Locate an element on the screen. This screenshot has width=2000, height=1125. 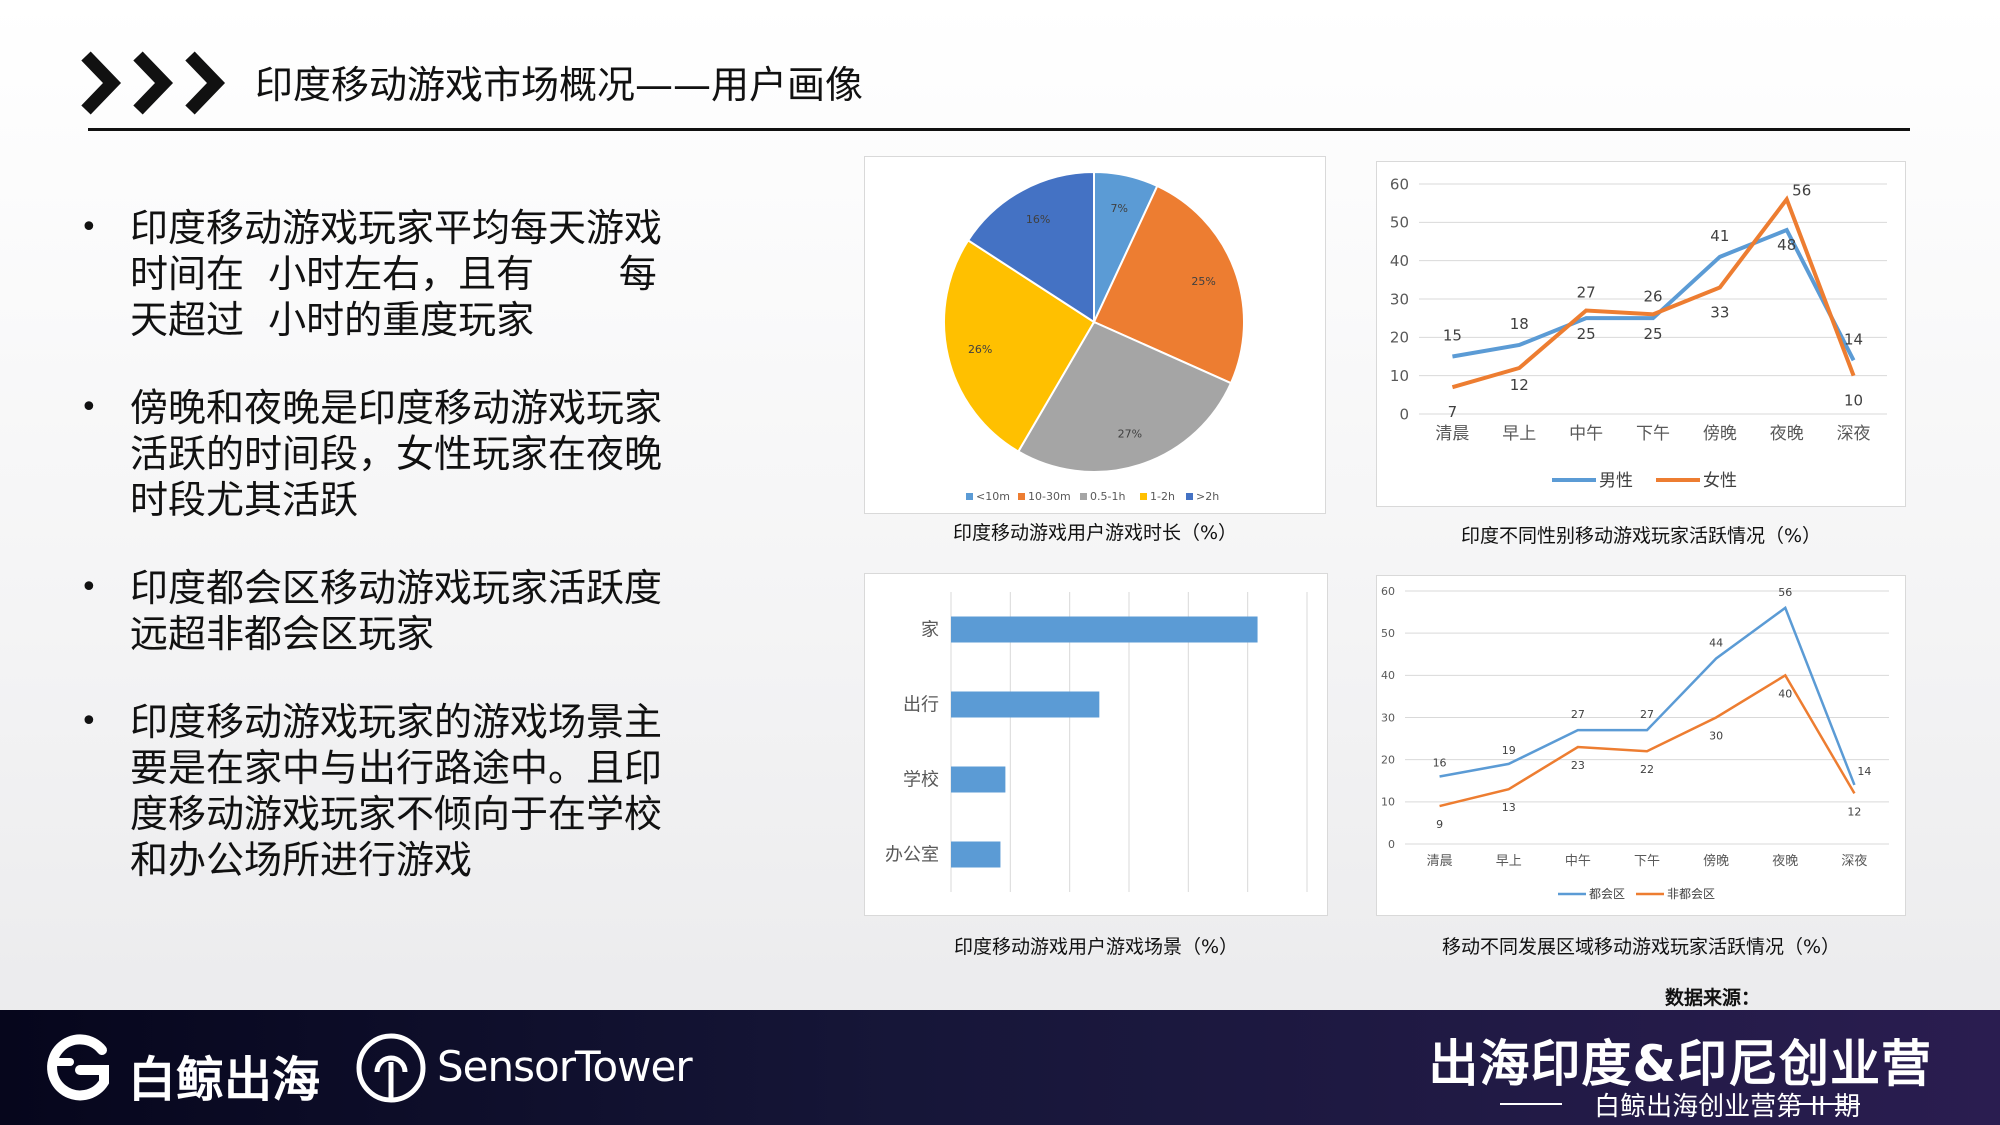
x-tick-label: 下午 is located at coordinates (1653, 434).